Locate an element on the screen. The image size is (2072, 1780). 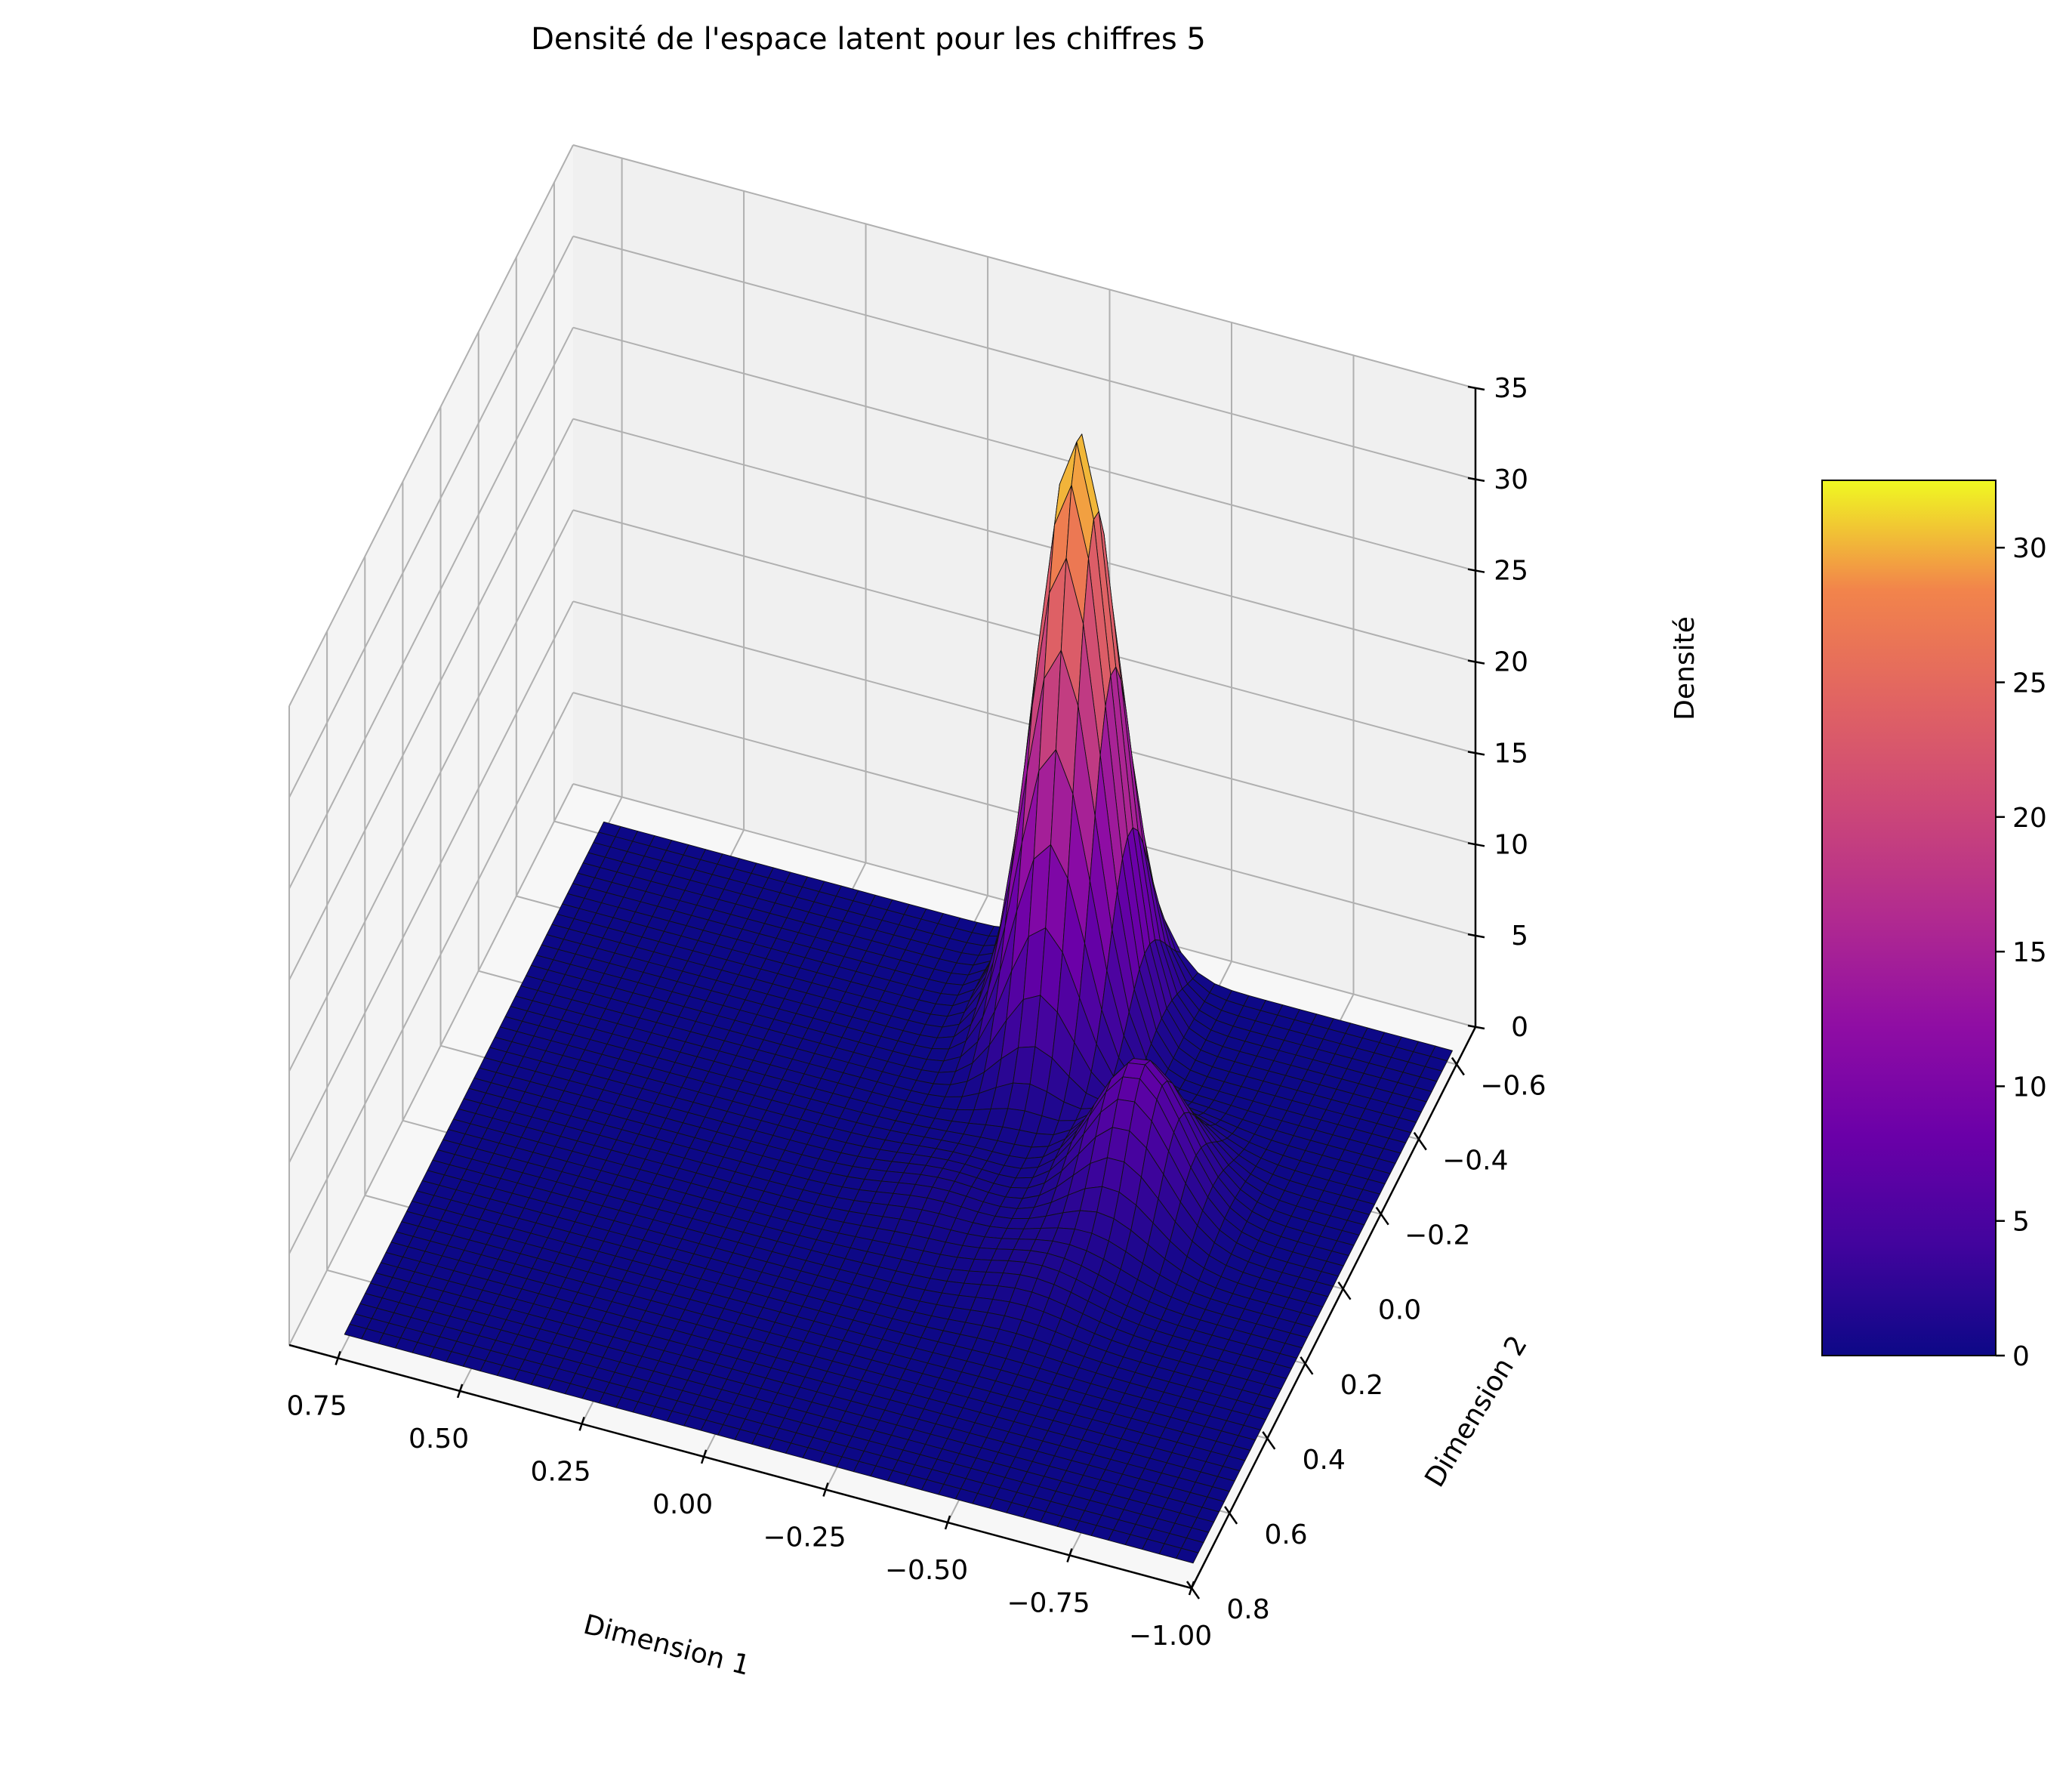
colorbar-tick-label: 5 is located at coordinates (2021, 1222).